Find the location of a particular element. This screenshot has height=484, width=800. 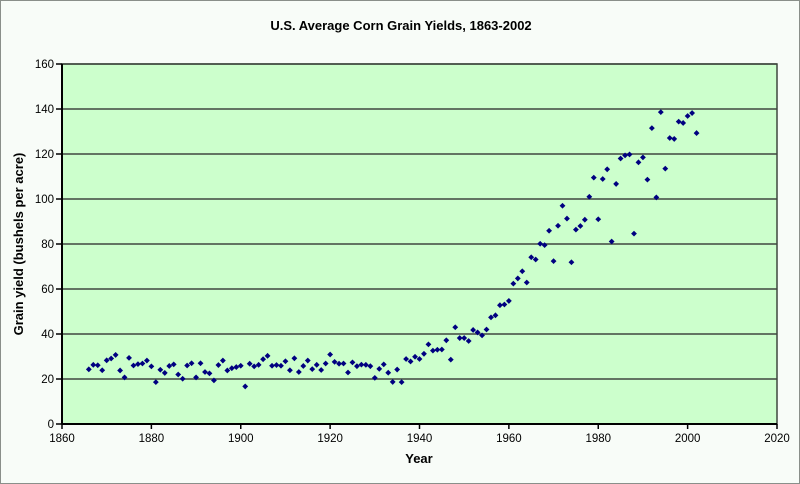

y-tick-label: 0 is located at coordinates (51, 425).